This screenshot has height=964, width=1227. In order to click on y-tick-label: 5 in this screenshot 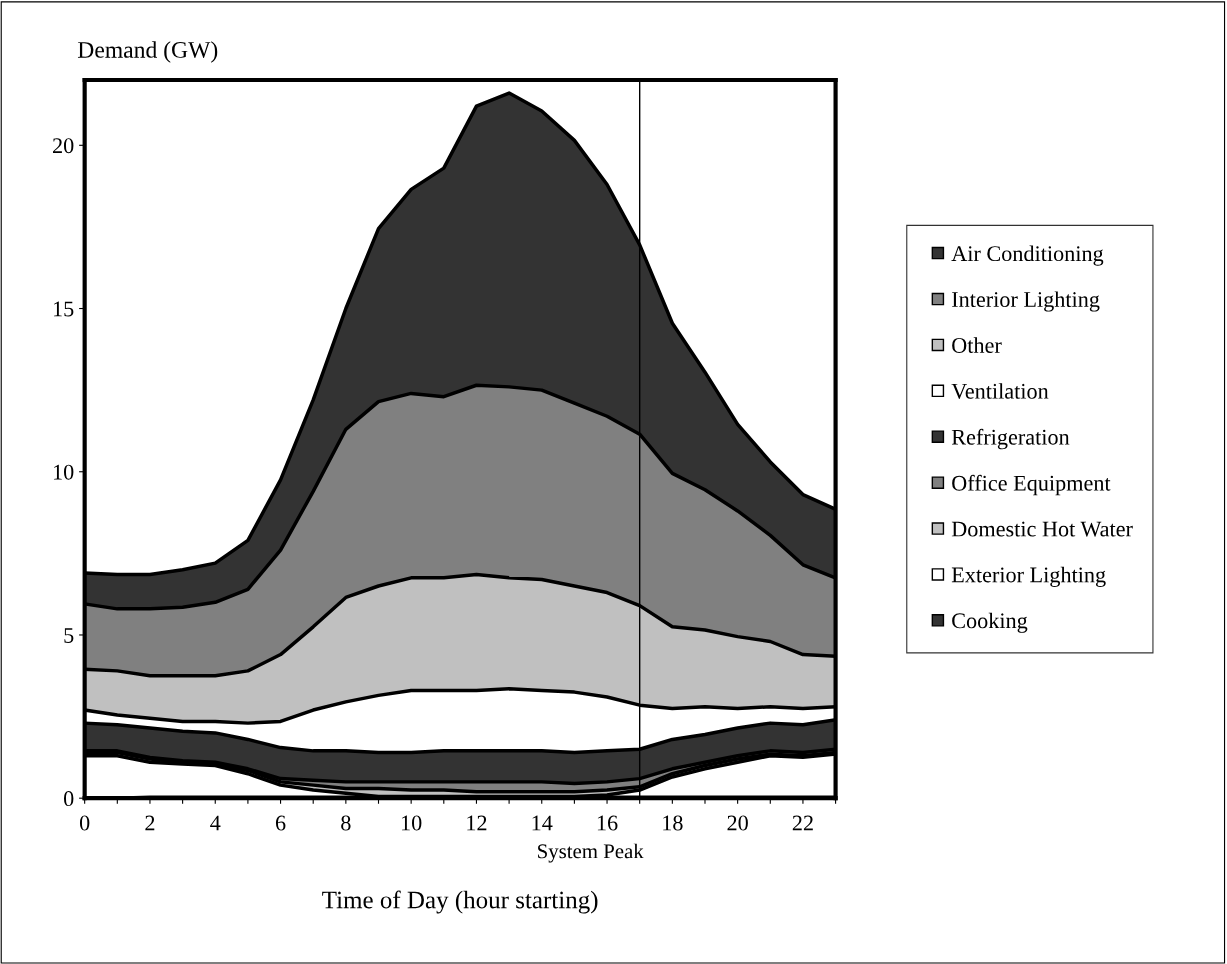, I will do `click(69, 635)`.